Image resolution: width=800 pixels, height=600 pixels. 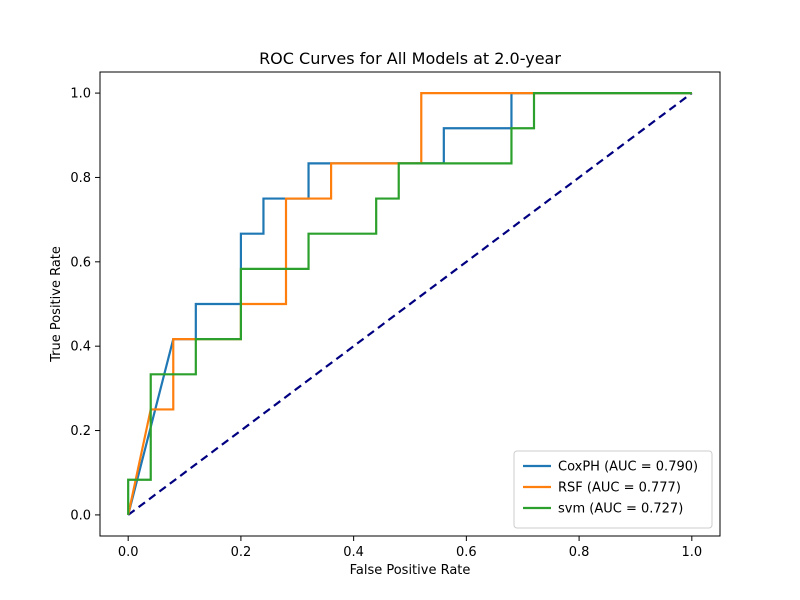 I want to click on legend-label: CoxPH (AUC = 0.790), so click(x=628, y=467).